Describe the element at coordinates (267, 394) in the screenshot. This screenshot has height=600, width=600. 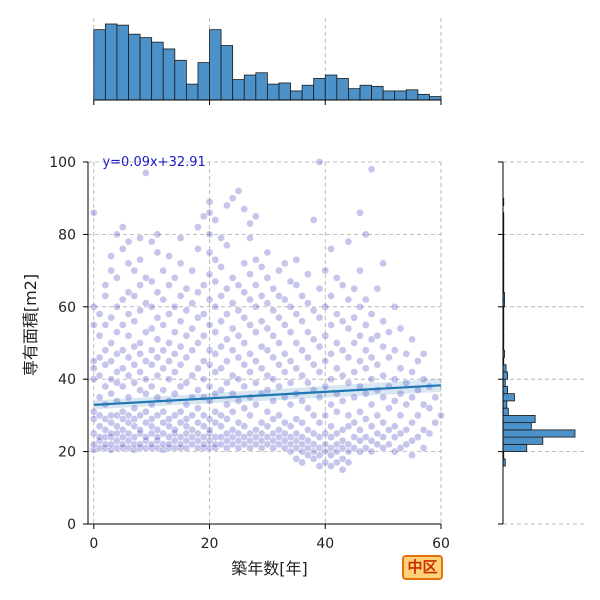
I see `regression-layer` at that location.